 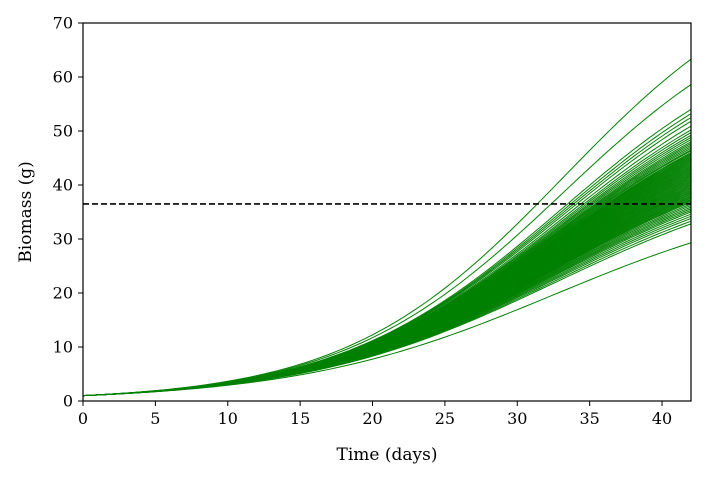 What do you see at coordinates (26, 211) in the screenshot?
I see `y-axis-label: Biomass (g)` at bounding box center [26, 211].